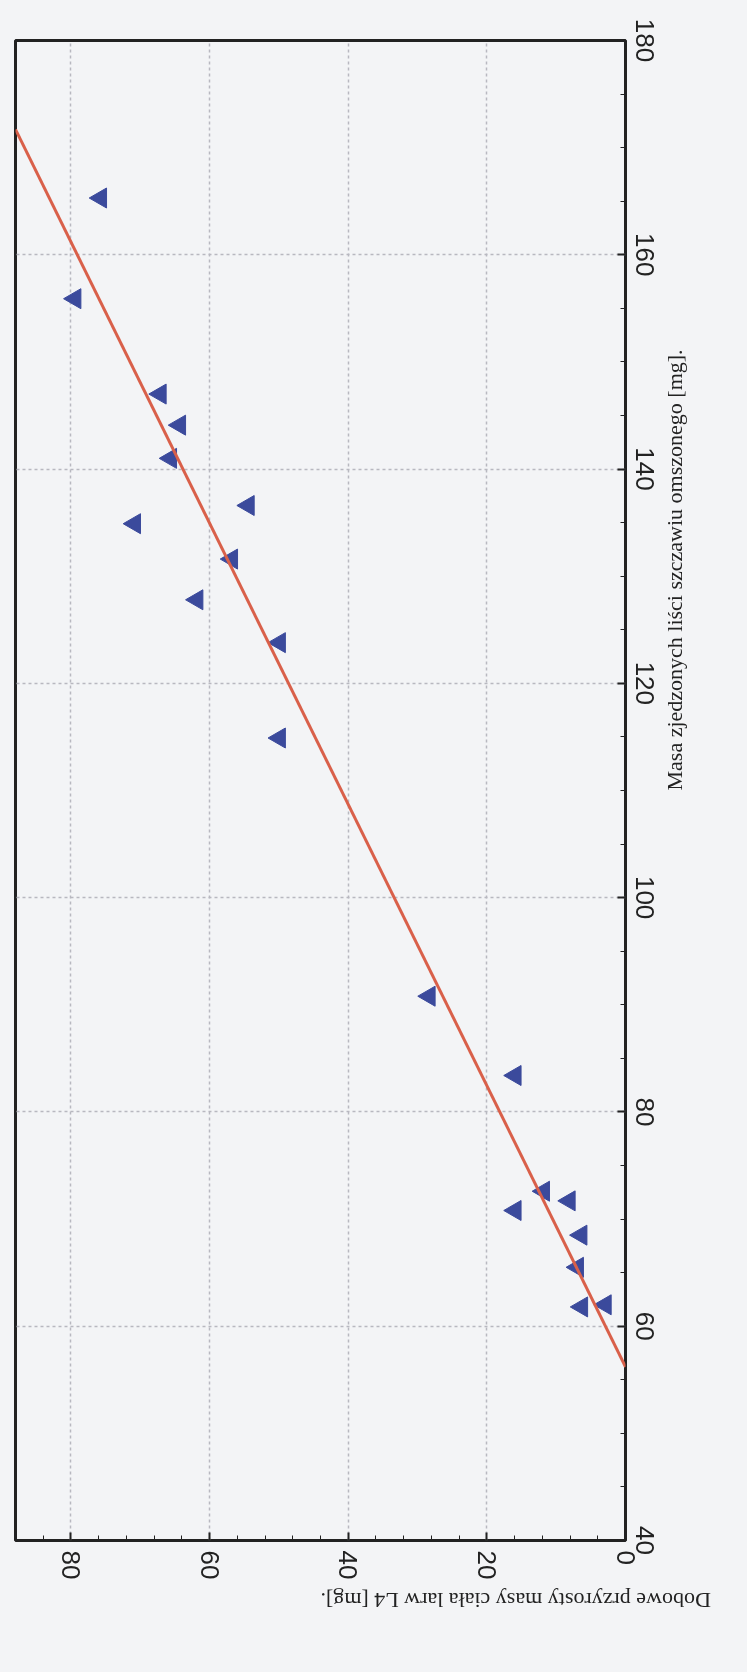 This screenshot has width=747, height=1672. What do you see at coordinates (644, 1326) in the screenshot?
I see `y-tick-label: 60` at bounding box center [644, 1326].